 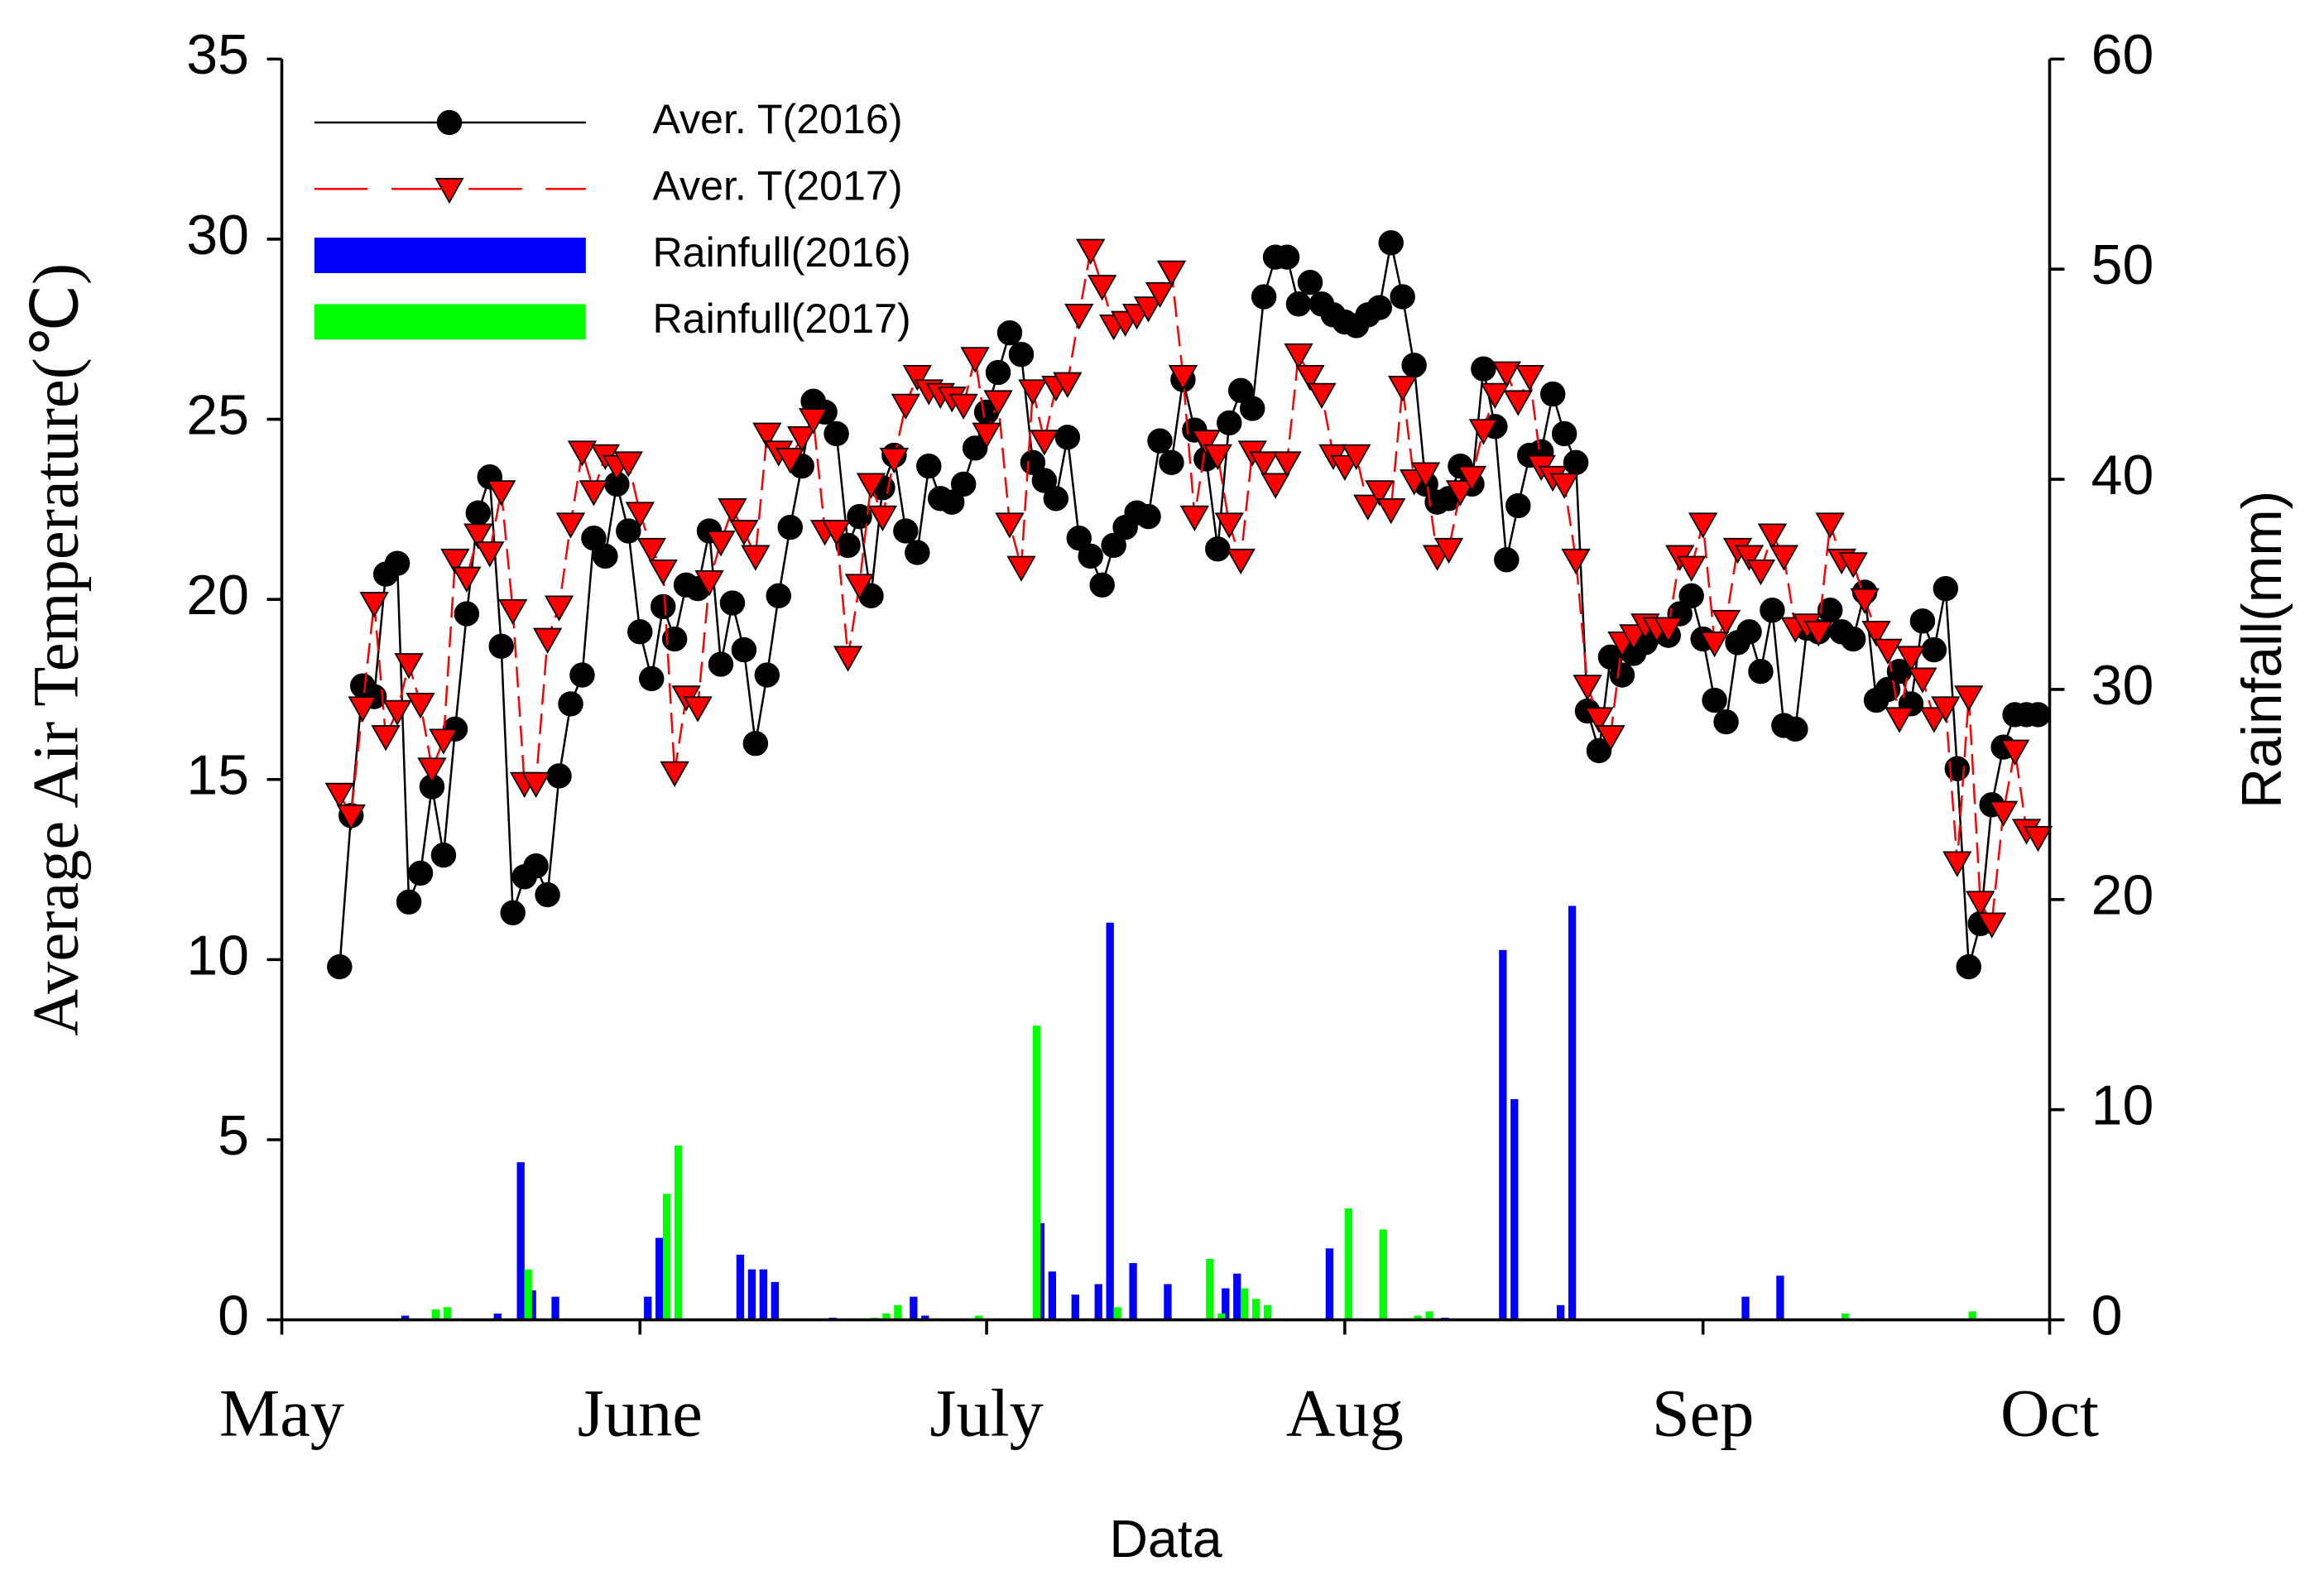 What do you see at coordinates (2262, 650) in the screenshot?
I see `y2-axis-title: Rainfall(mm)` at bounding box center [2262, 650].